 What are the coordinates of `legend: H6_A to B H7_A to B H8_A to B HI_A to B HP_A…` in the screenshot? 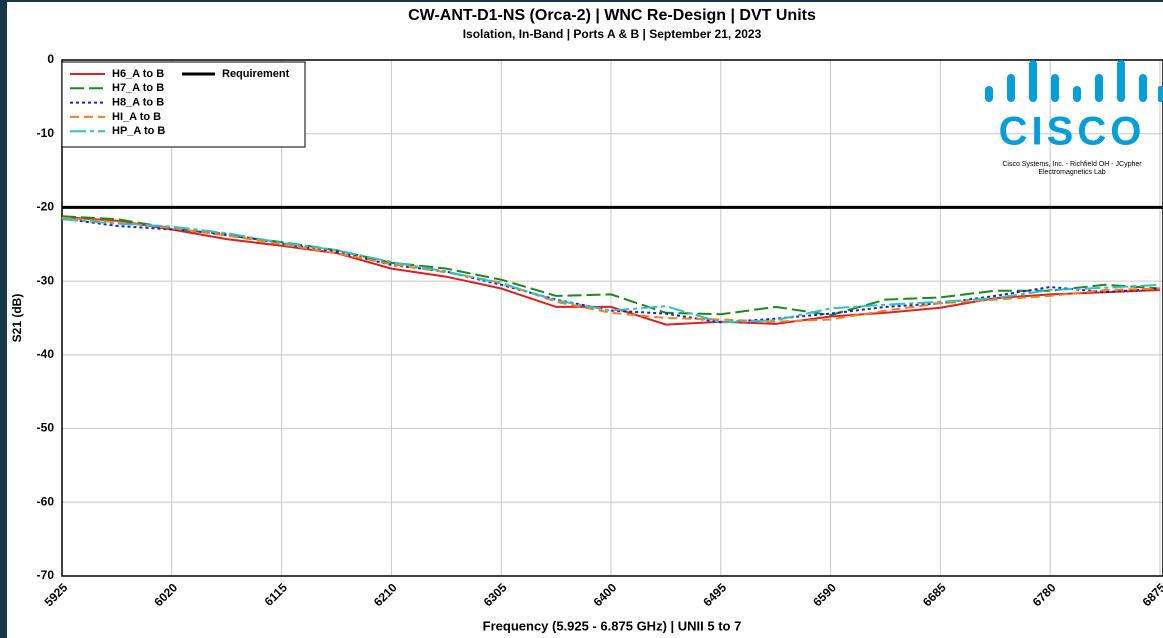 It's located at (183, 104).